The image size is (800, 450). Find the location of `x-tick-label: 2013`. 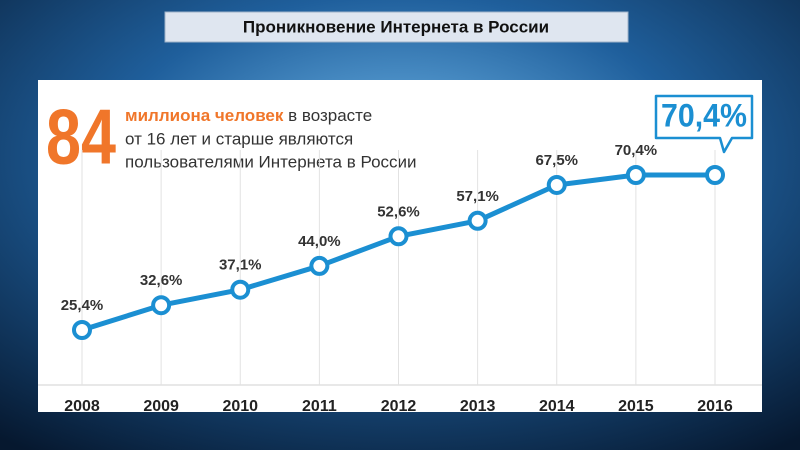

x-tick-label: 2013 is located at coordinates (478, 406).